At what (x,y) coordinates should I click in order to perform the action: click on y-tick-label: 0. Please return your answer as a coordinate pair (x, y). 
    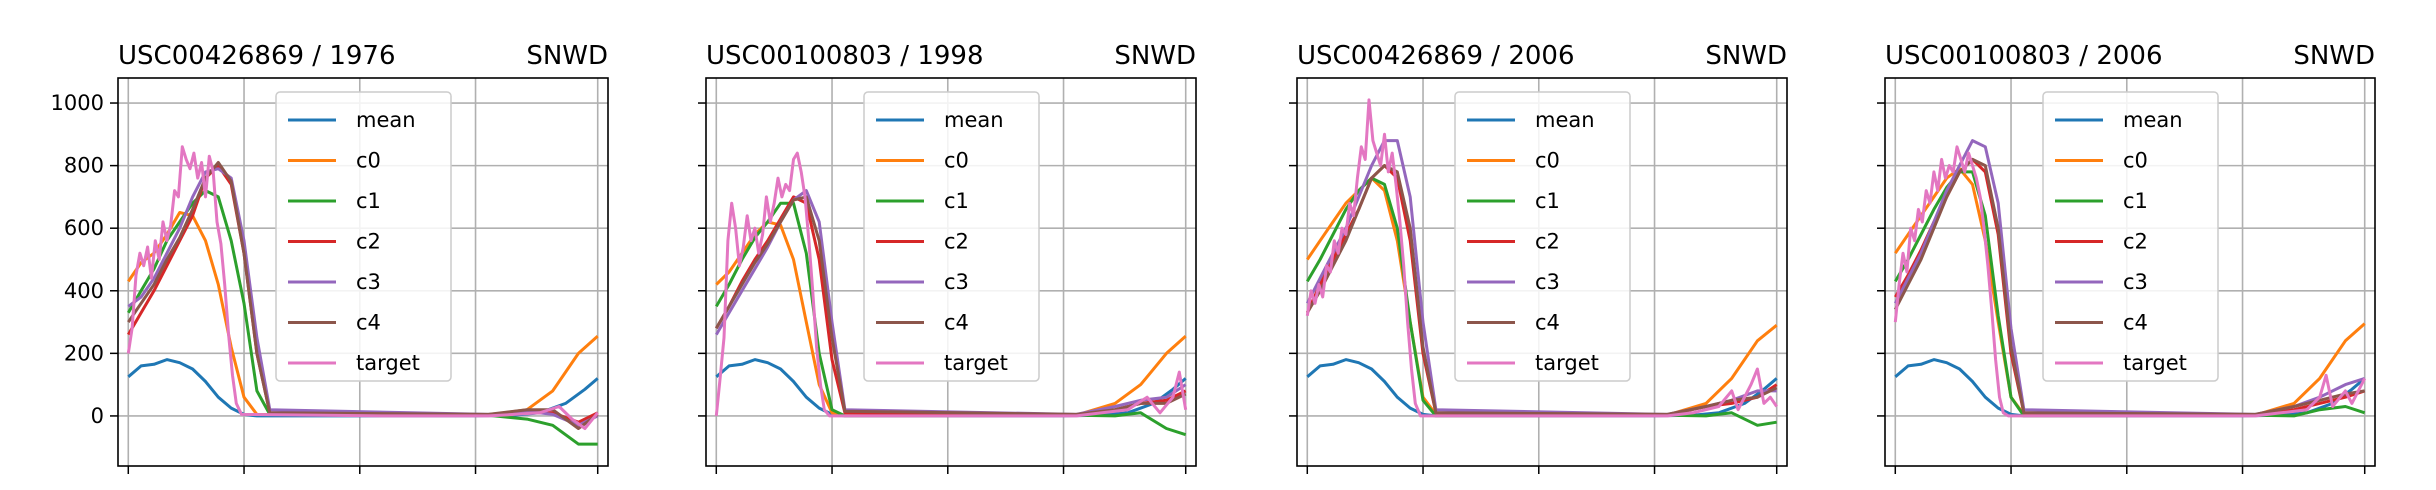
    Looking at the image, I should click on (97, 416).